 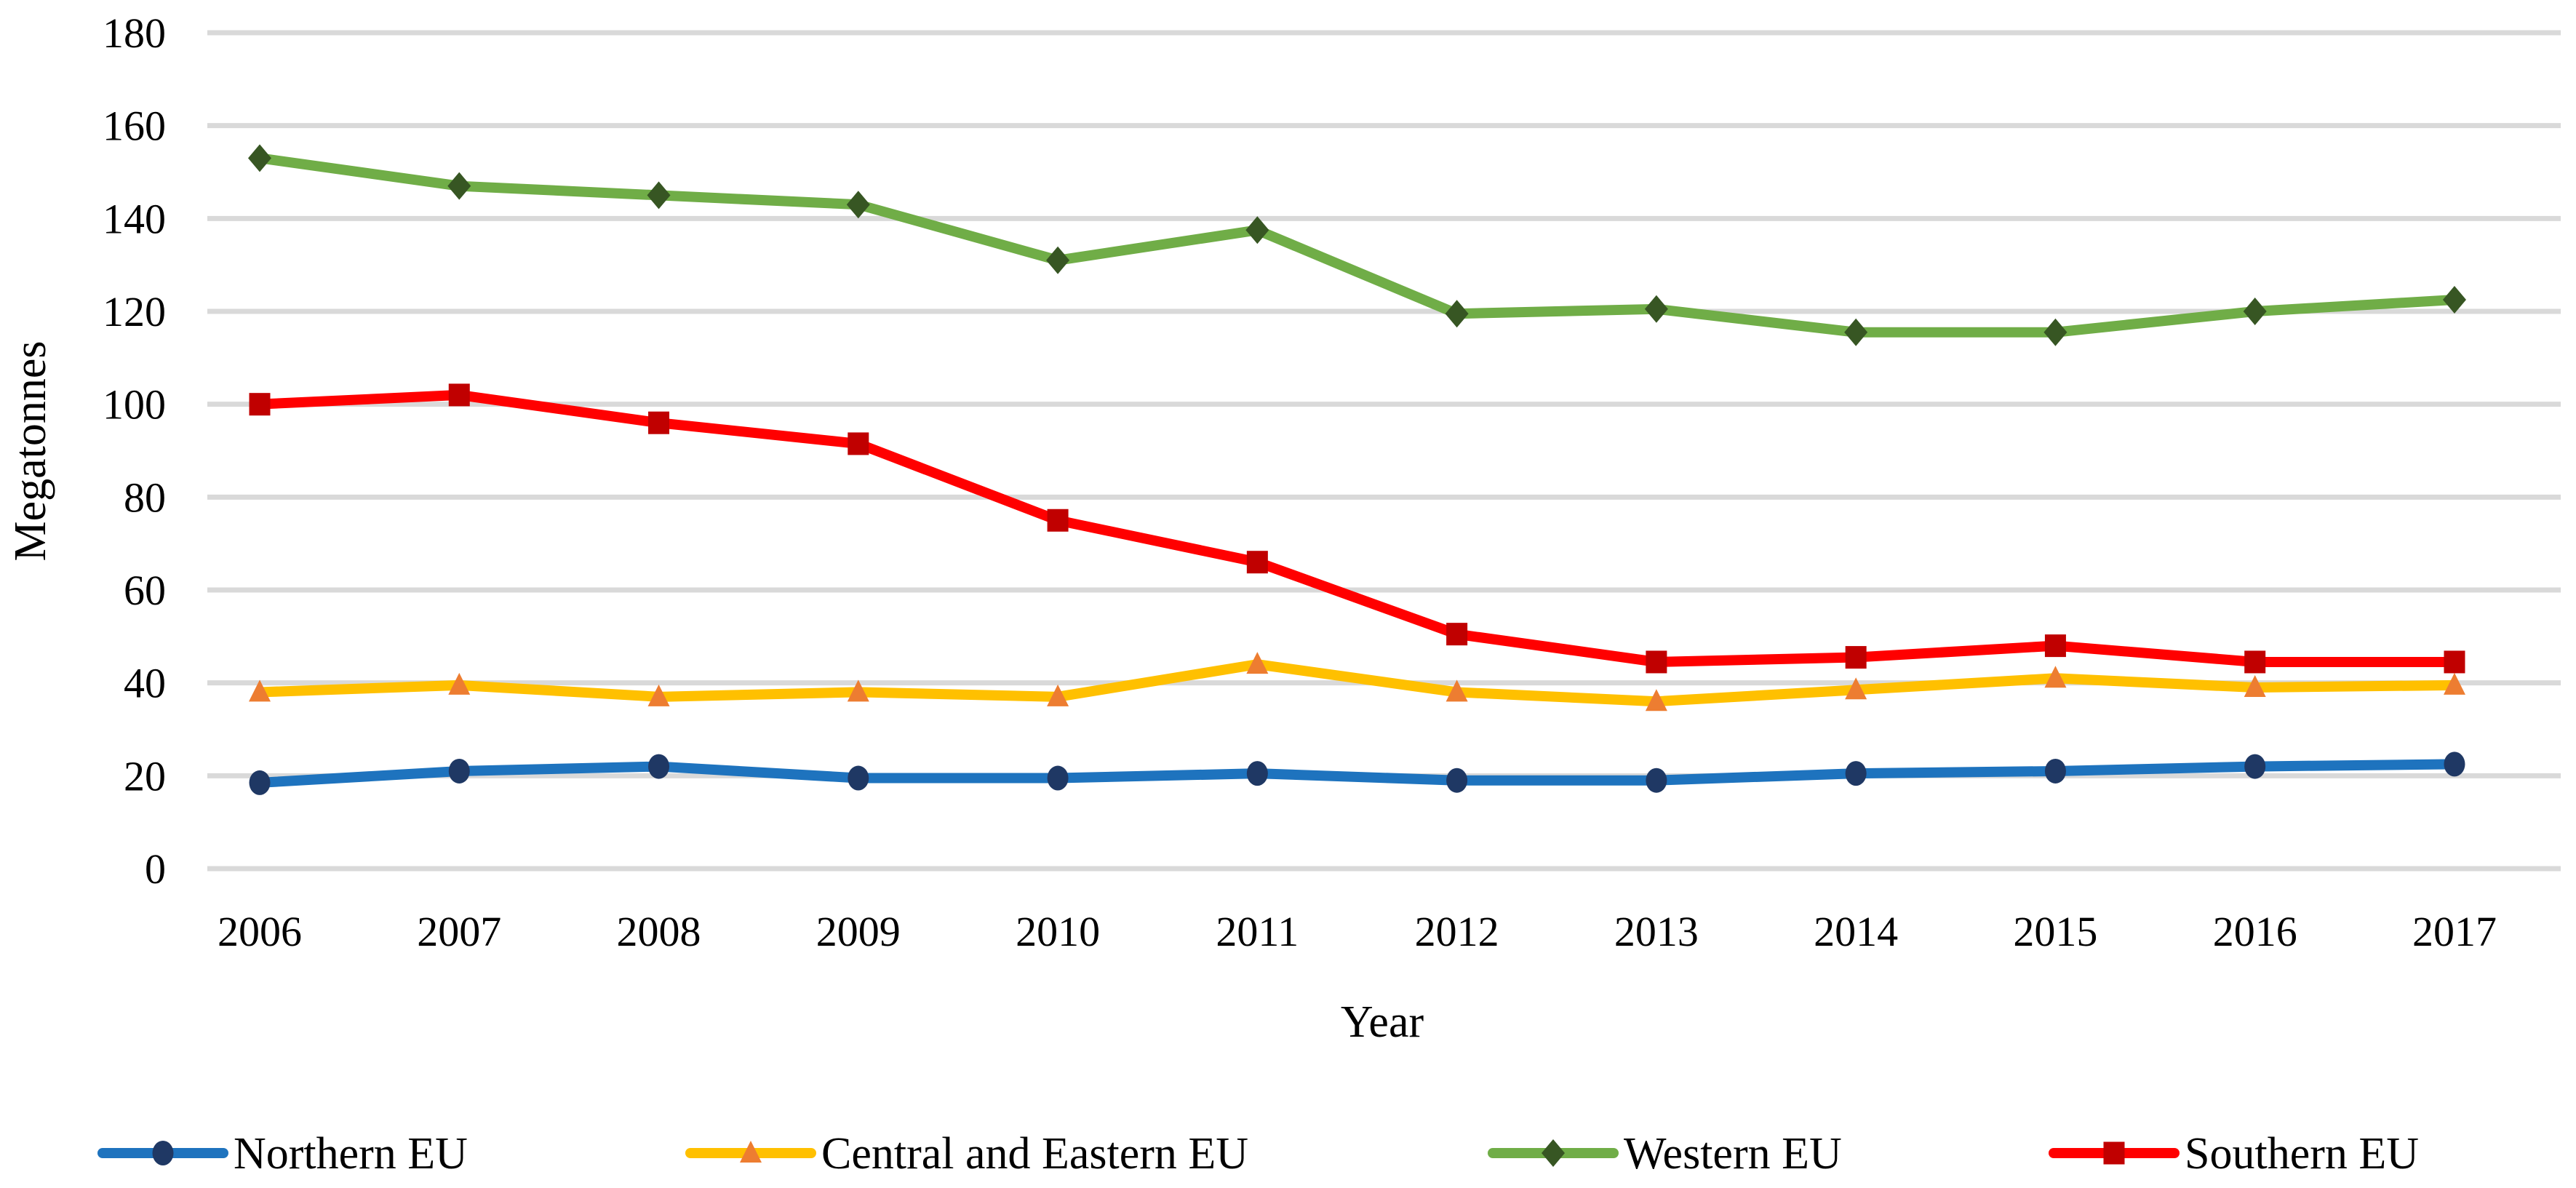 What do you see at coordinates (1457, 931) in the screenshot?
I see `x-tick-label: 2012` at bounding box center [1457, 931].